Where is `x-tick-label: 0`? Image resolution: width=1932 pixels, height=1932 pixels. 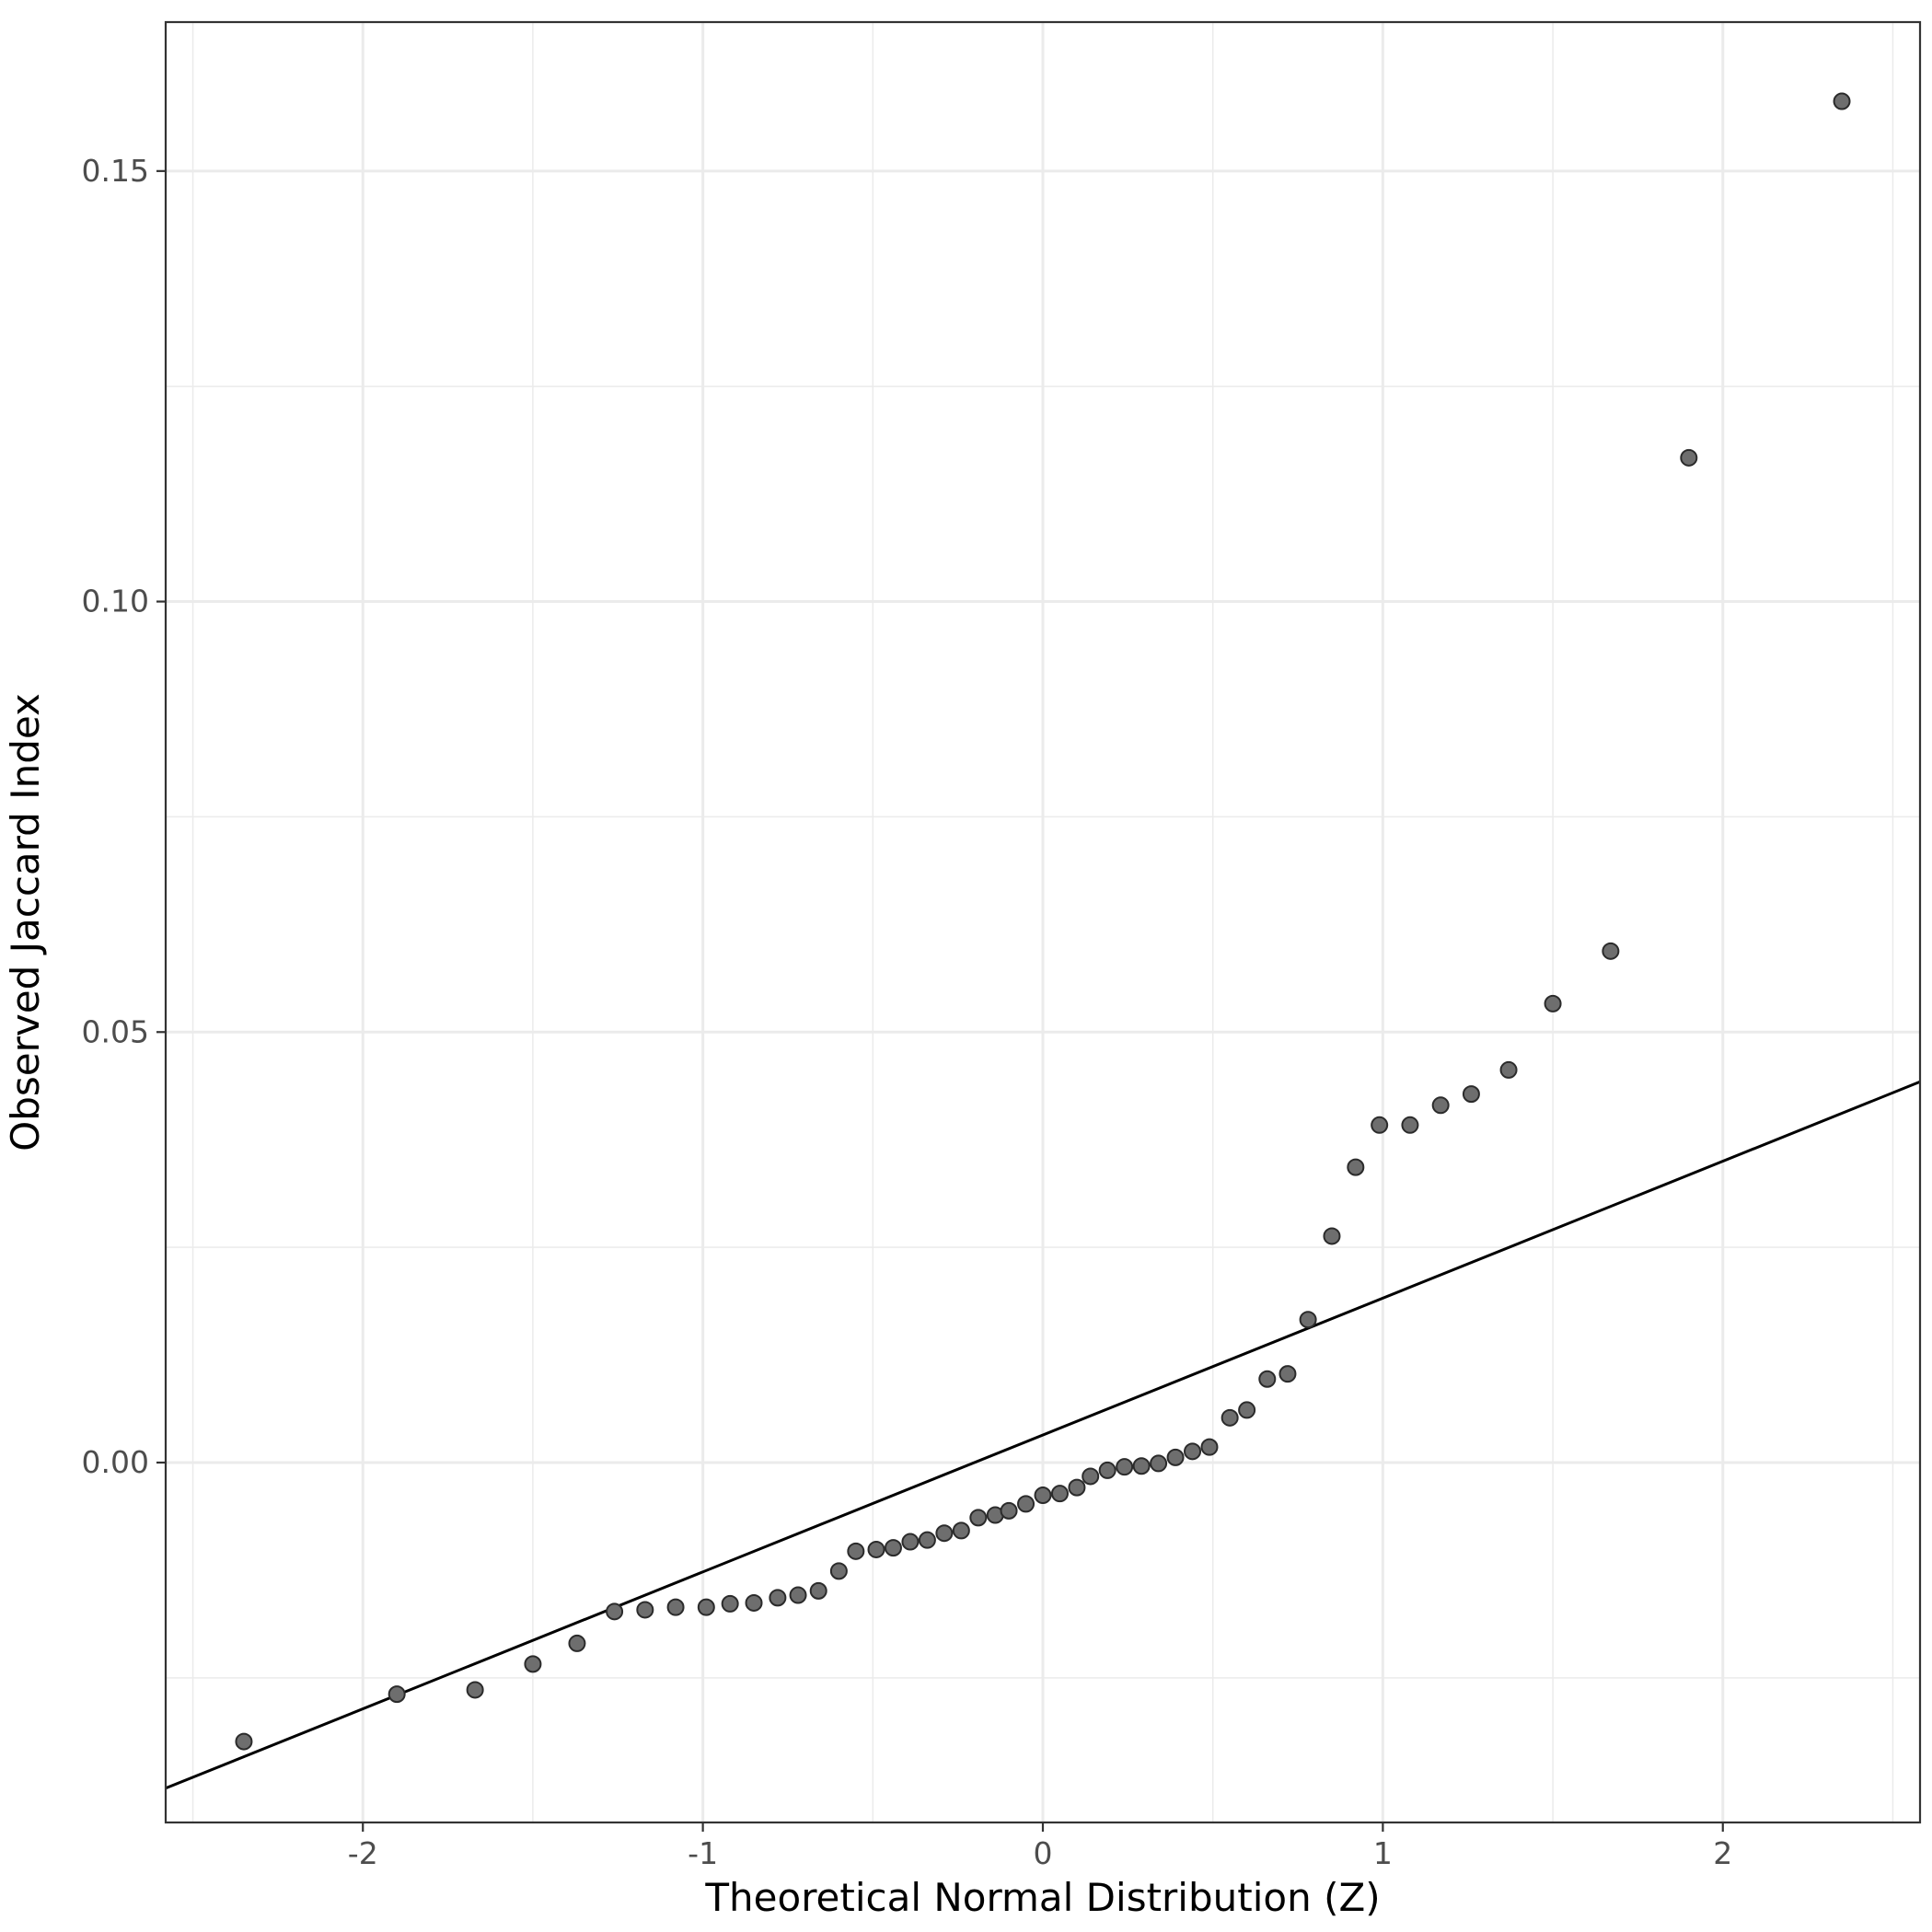 x-tick-label: 0 is located at coordinates (1044, 1853).